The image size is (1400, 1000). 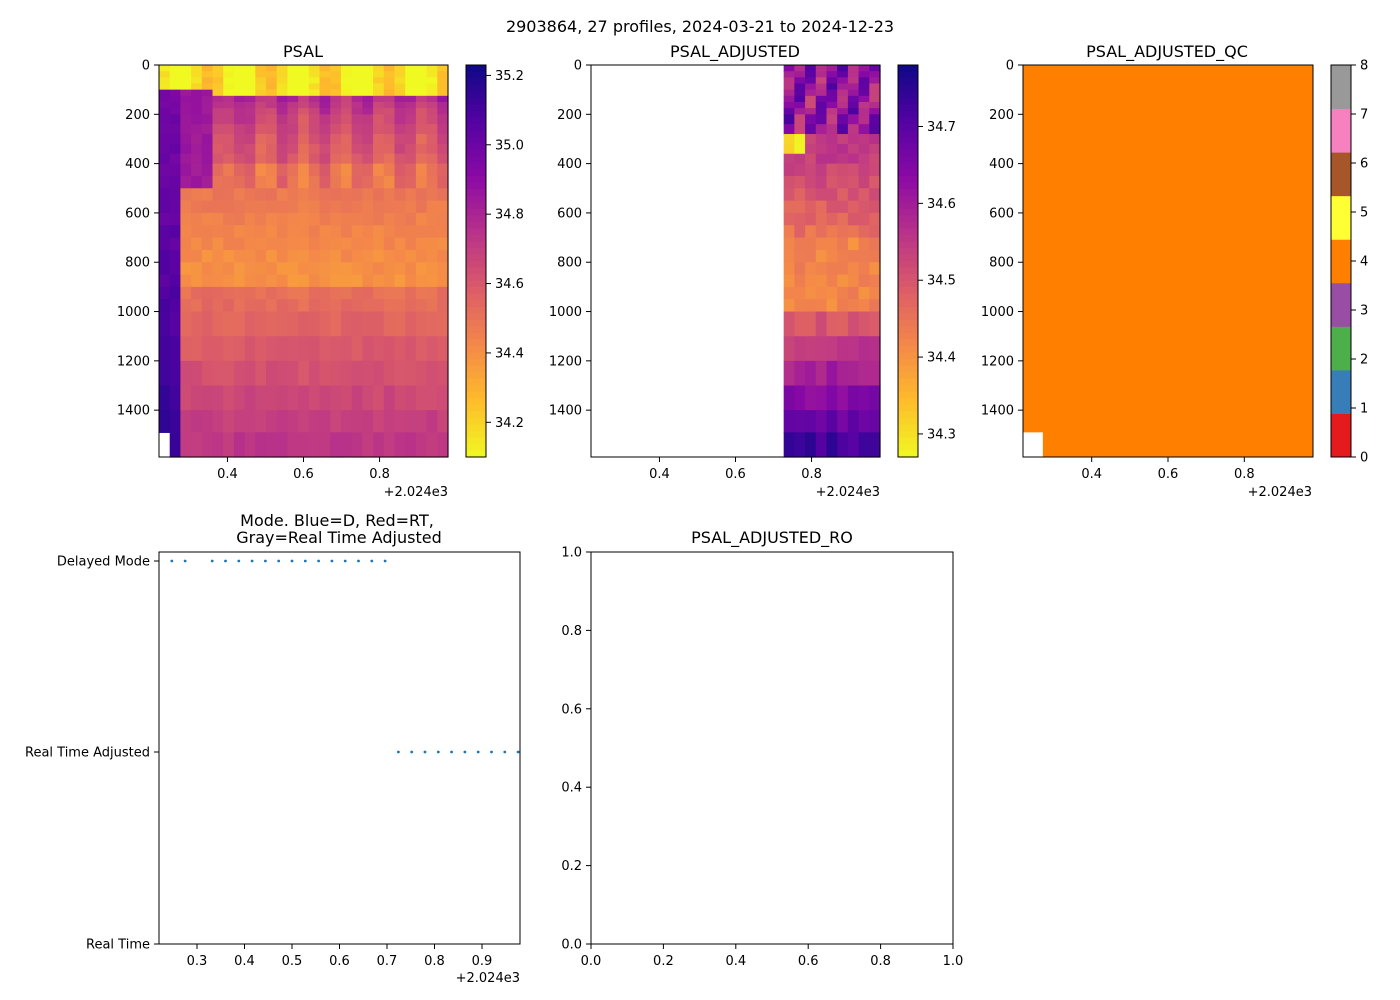 What do you see at coordinates (926, 261) in the screenshot?
I see `psal-adjusted-colorbar: 34.3 34.4 34.5 34.6 34.7` at bounding box center [926, 261].